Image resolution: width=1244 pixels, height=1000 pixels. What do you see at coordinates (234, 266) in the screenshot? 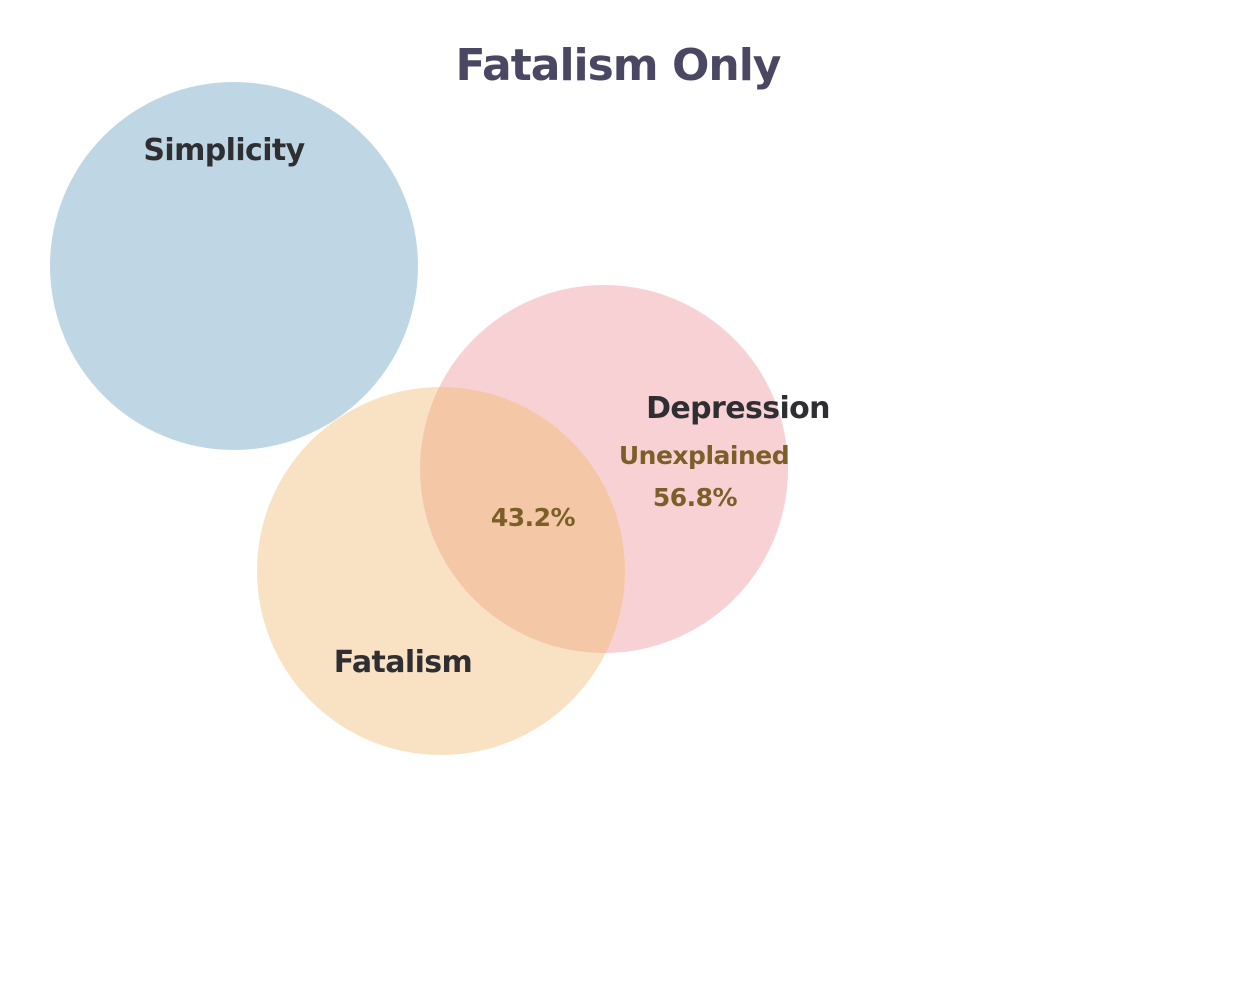
I see `simplicity-circle` at bounding box center [234, 266].